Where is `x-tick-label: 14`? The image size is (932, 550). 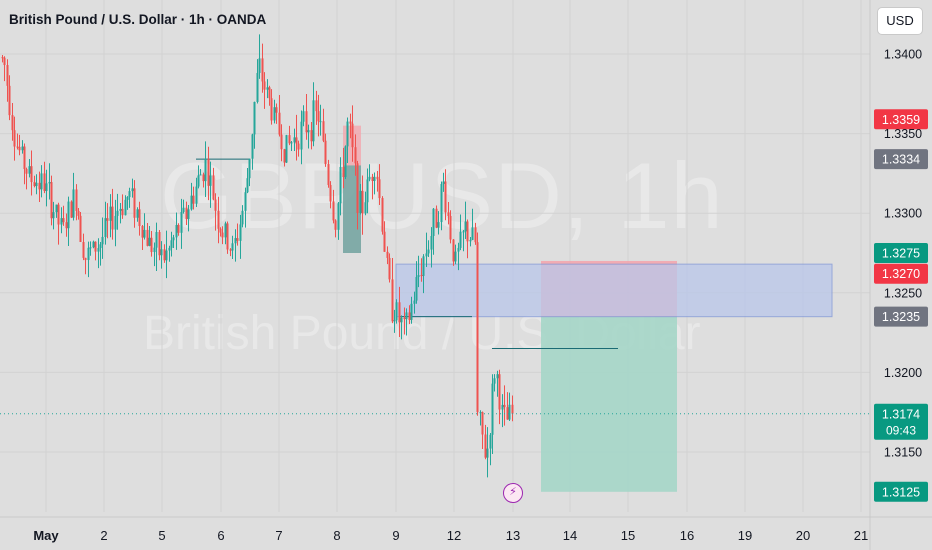 x-tick-label: 14 is located at coordinates (570, 535).